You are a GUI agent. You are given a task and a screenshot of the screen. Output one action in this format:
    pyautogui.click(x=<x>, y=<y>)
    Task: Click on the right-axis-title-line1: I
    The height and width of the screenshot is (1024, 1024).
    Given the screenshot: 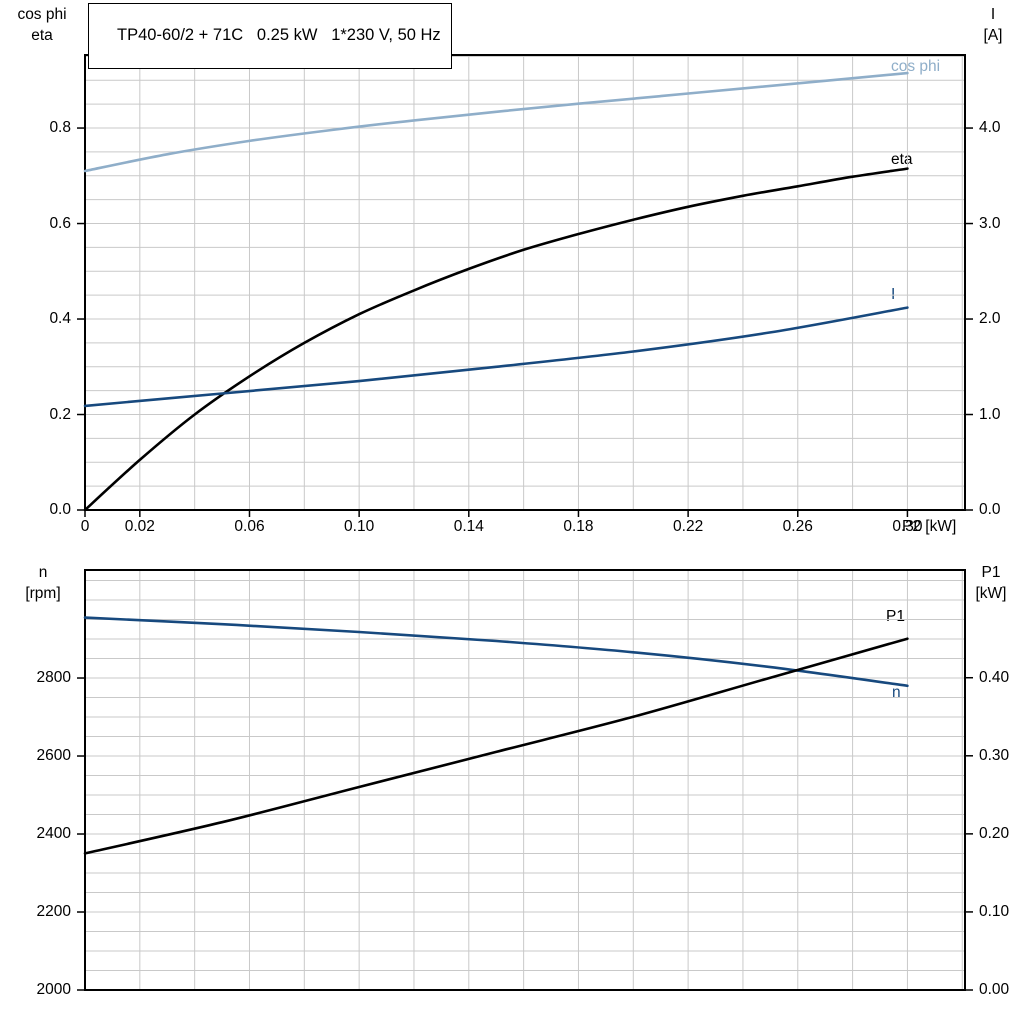 What is the action you would take?
    pyautogui.click(x=993, y=14)
    